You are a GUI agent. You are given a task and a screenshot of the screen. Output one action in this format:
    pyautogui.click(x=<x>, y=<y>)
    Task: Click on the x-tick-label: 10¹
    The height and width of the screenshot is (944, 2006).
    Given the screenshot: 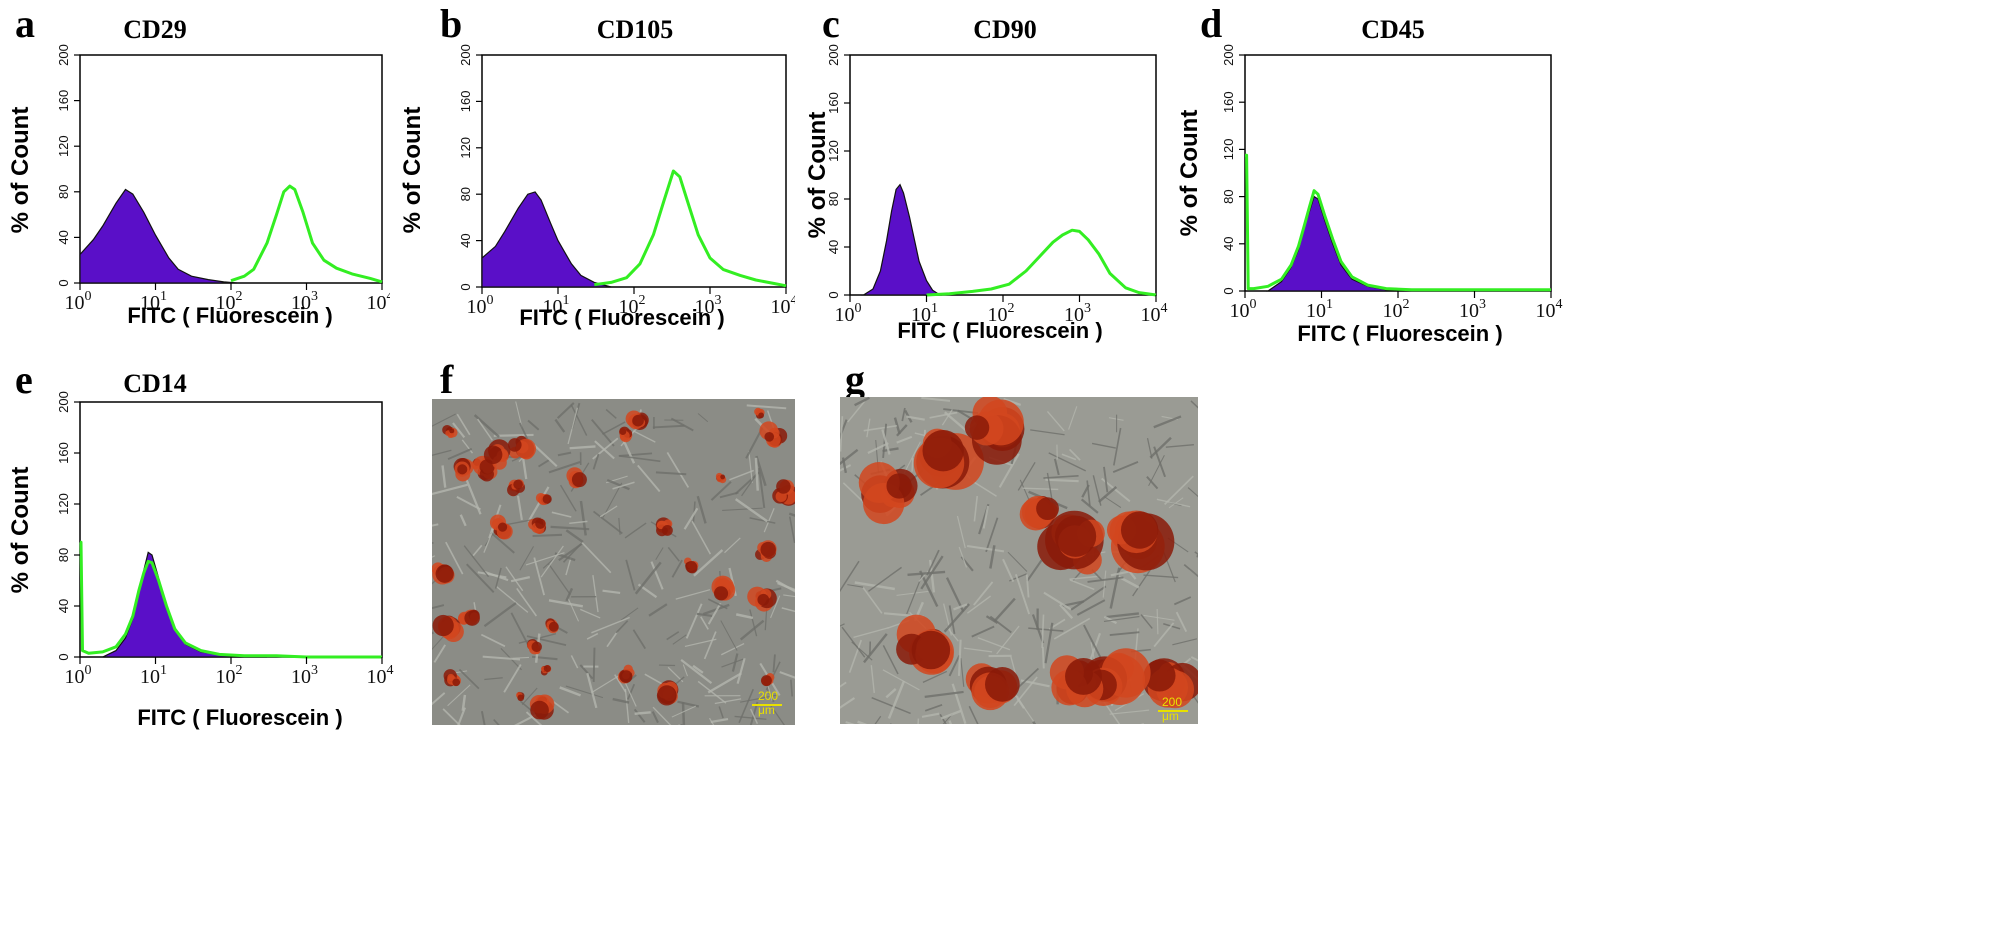 What is the action you would take?
    pyautogui.click(x=153, y=675)
    